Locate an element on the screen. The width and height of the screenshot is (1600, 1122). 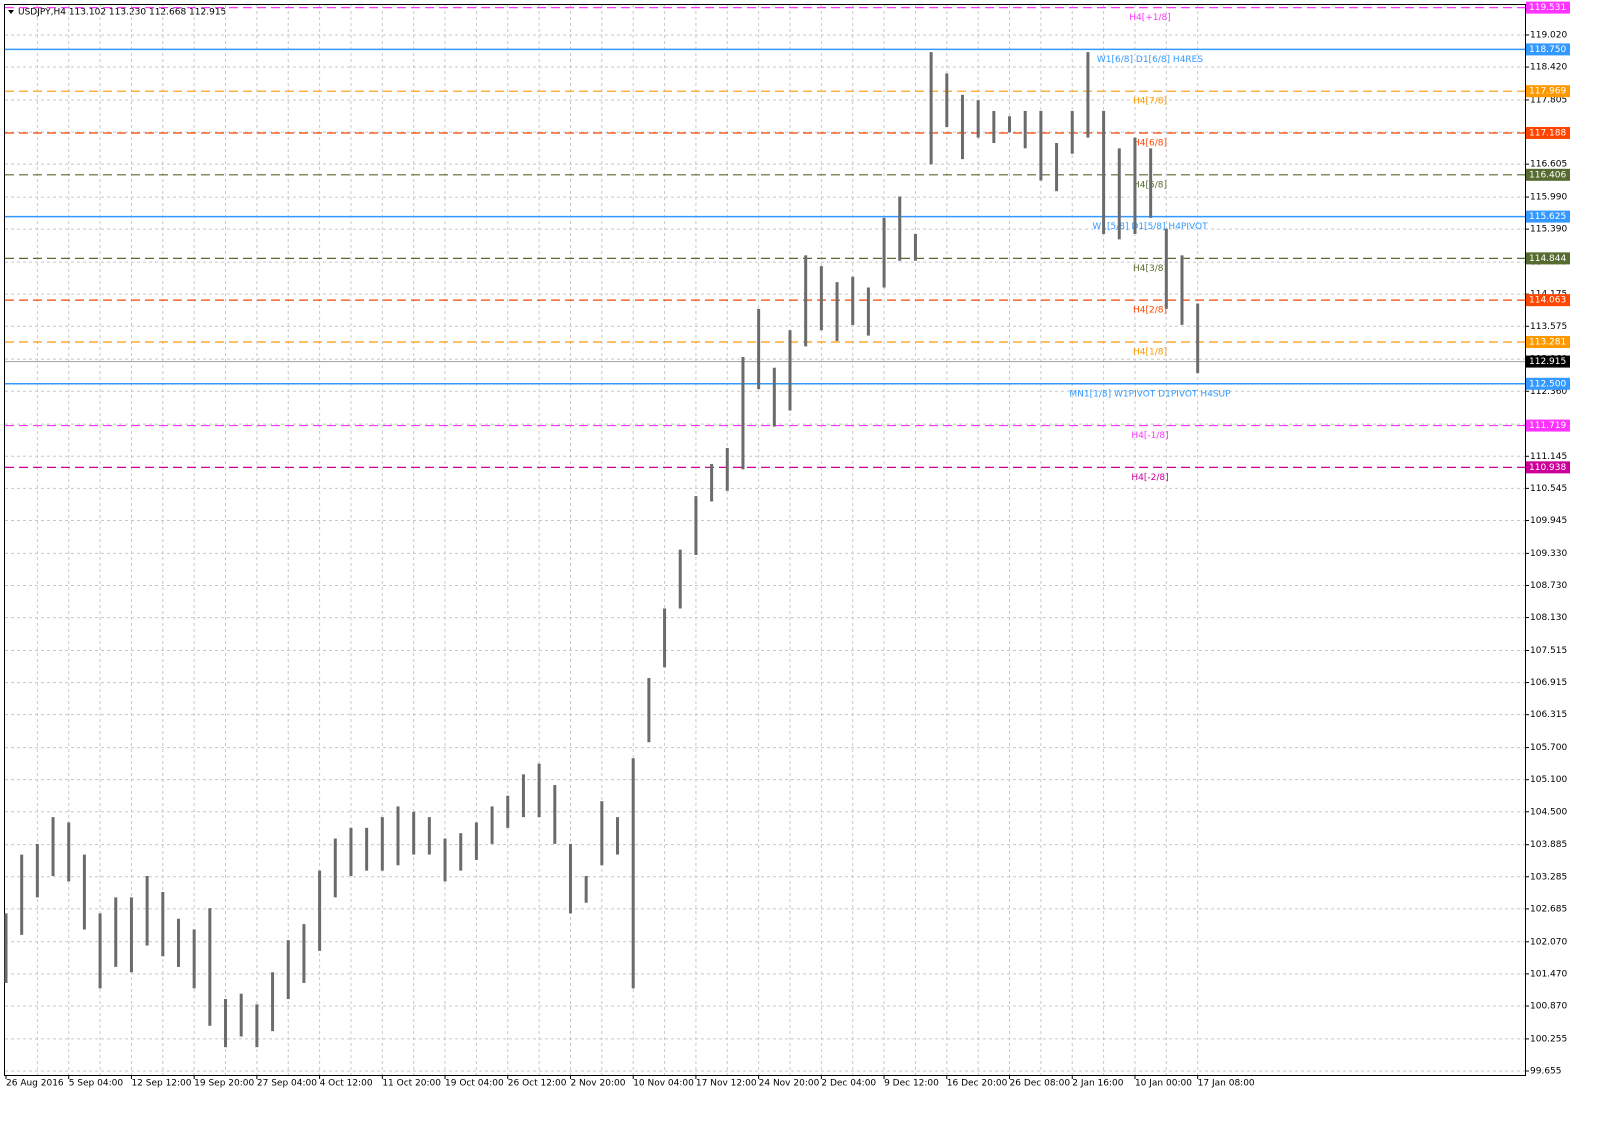
x-tick-label: 2 Dec 04:00 is located at coordinates (848, 1084).